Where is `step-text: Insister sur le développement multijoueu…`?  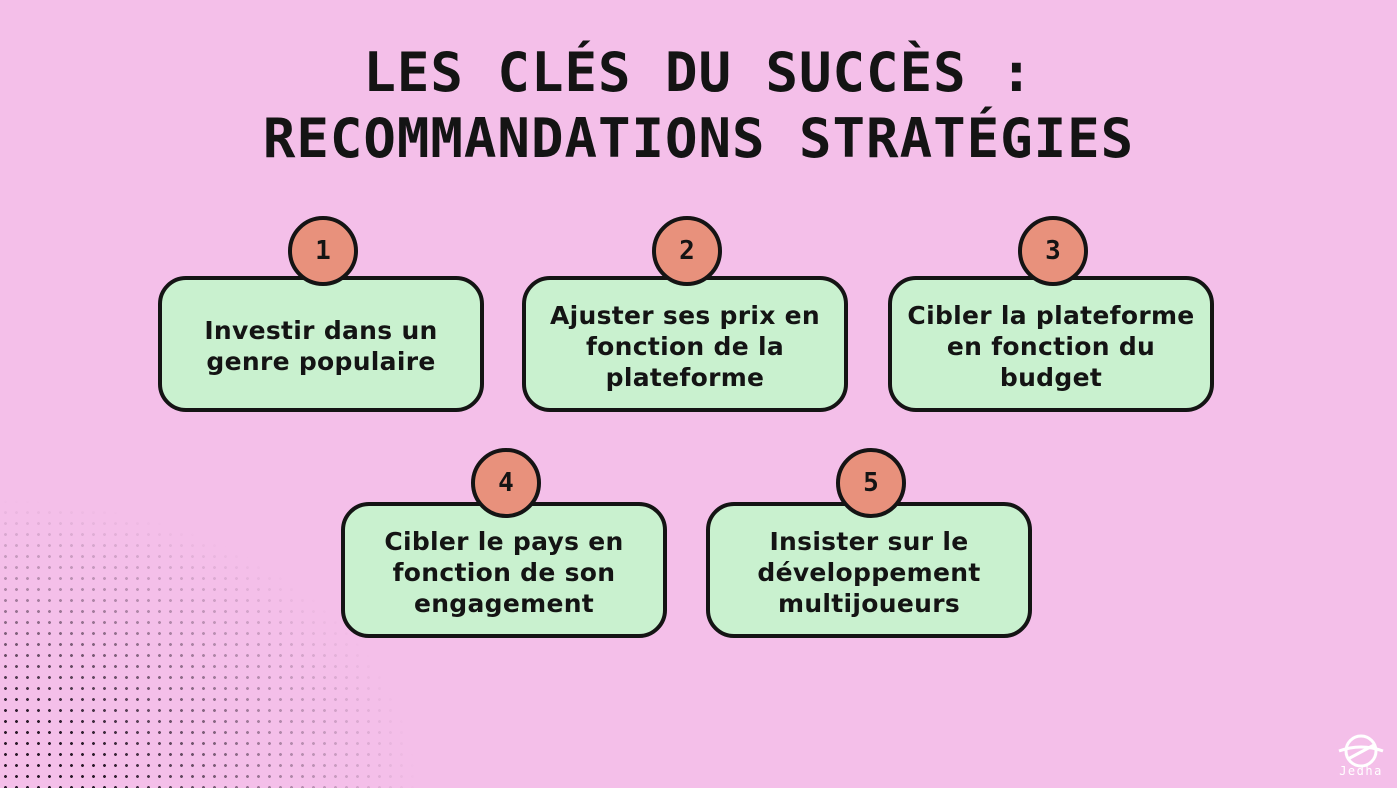
step-text: Insister sur le développement multijoueu… is located at coordinates (869, 572).